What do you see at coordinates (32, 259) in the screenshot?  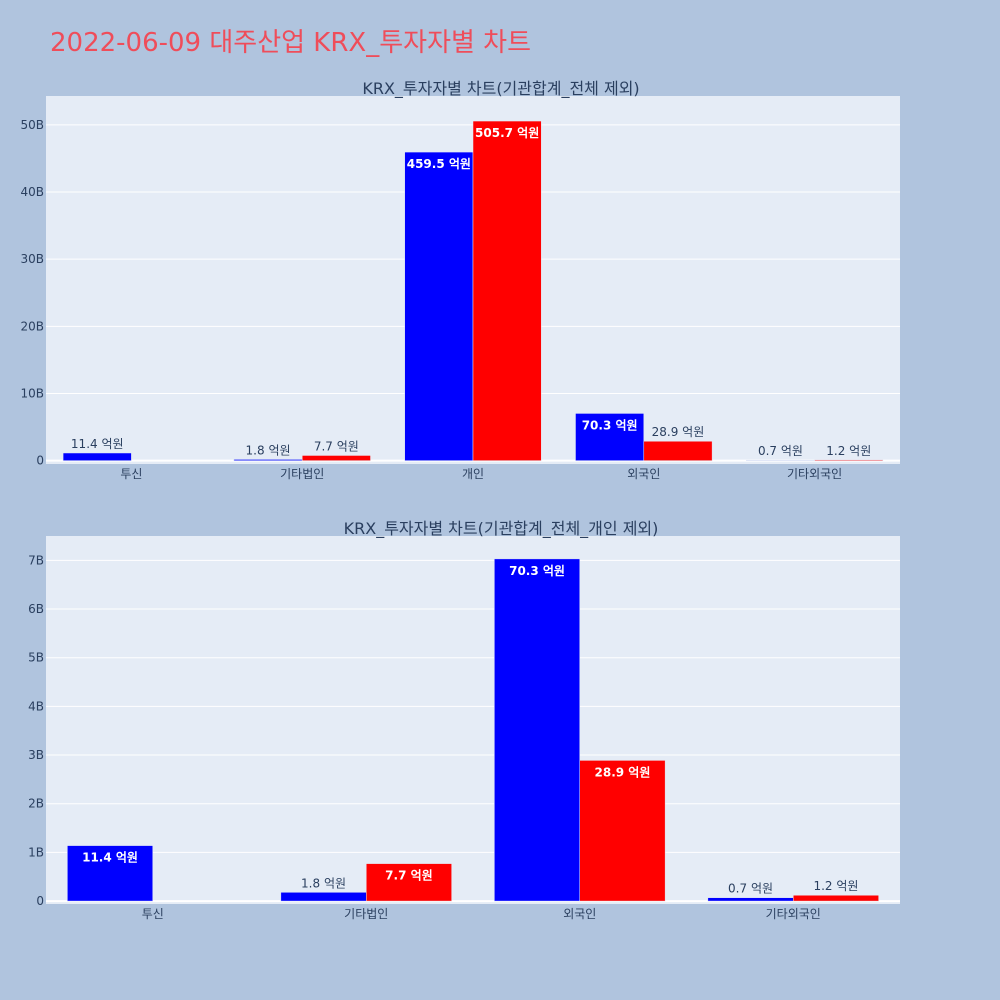 I see `y-tick-label: 30B` at bounding box center [32, 259].